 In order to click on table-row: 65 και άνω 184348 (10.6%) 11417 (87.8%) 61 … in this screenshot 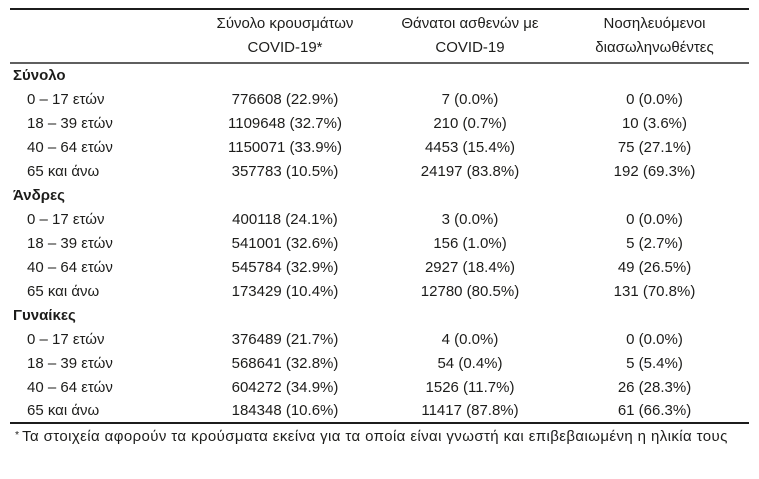, I will do `click(379, 411)`.